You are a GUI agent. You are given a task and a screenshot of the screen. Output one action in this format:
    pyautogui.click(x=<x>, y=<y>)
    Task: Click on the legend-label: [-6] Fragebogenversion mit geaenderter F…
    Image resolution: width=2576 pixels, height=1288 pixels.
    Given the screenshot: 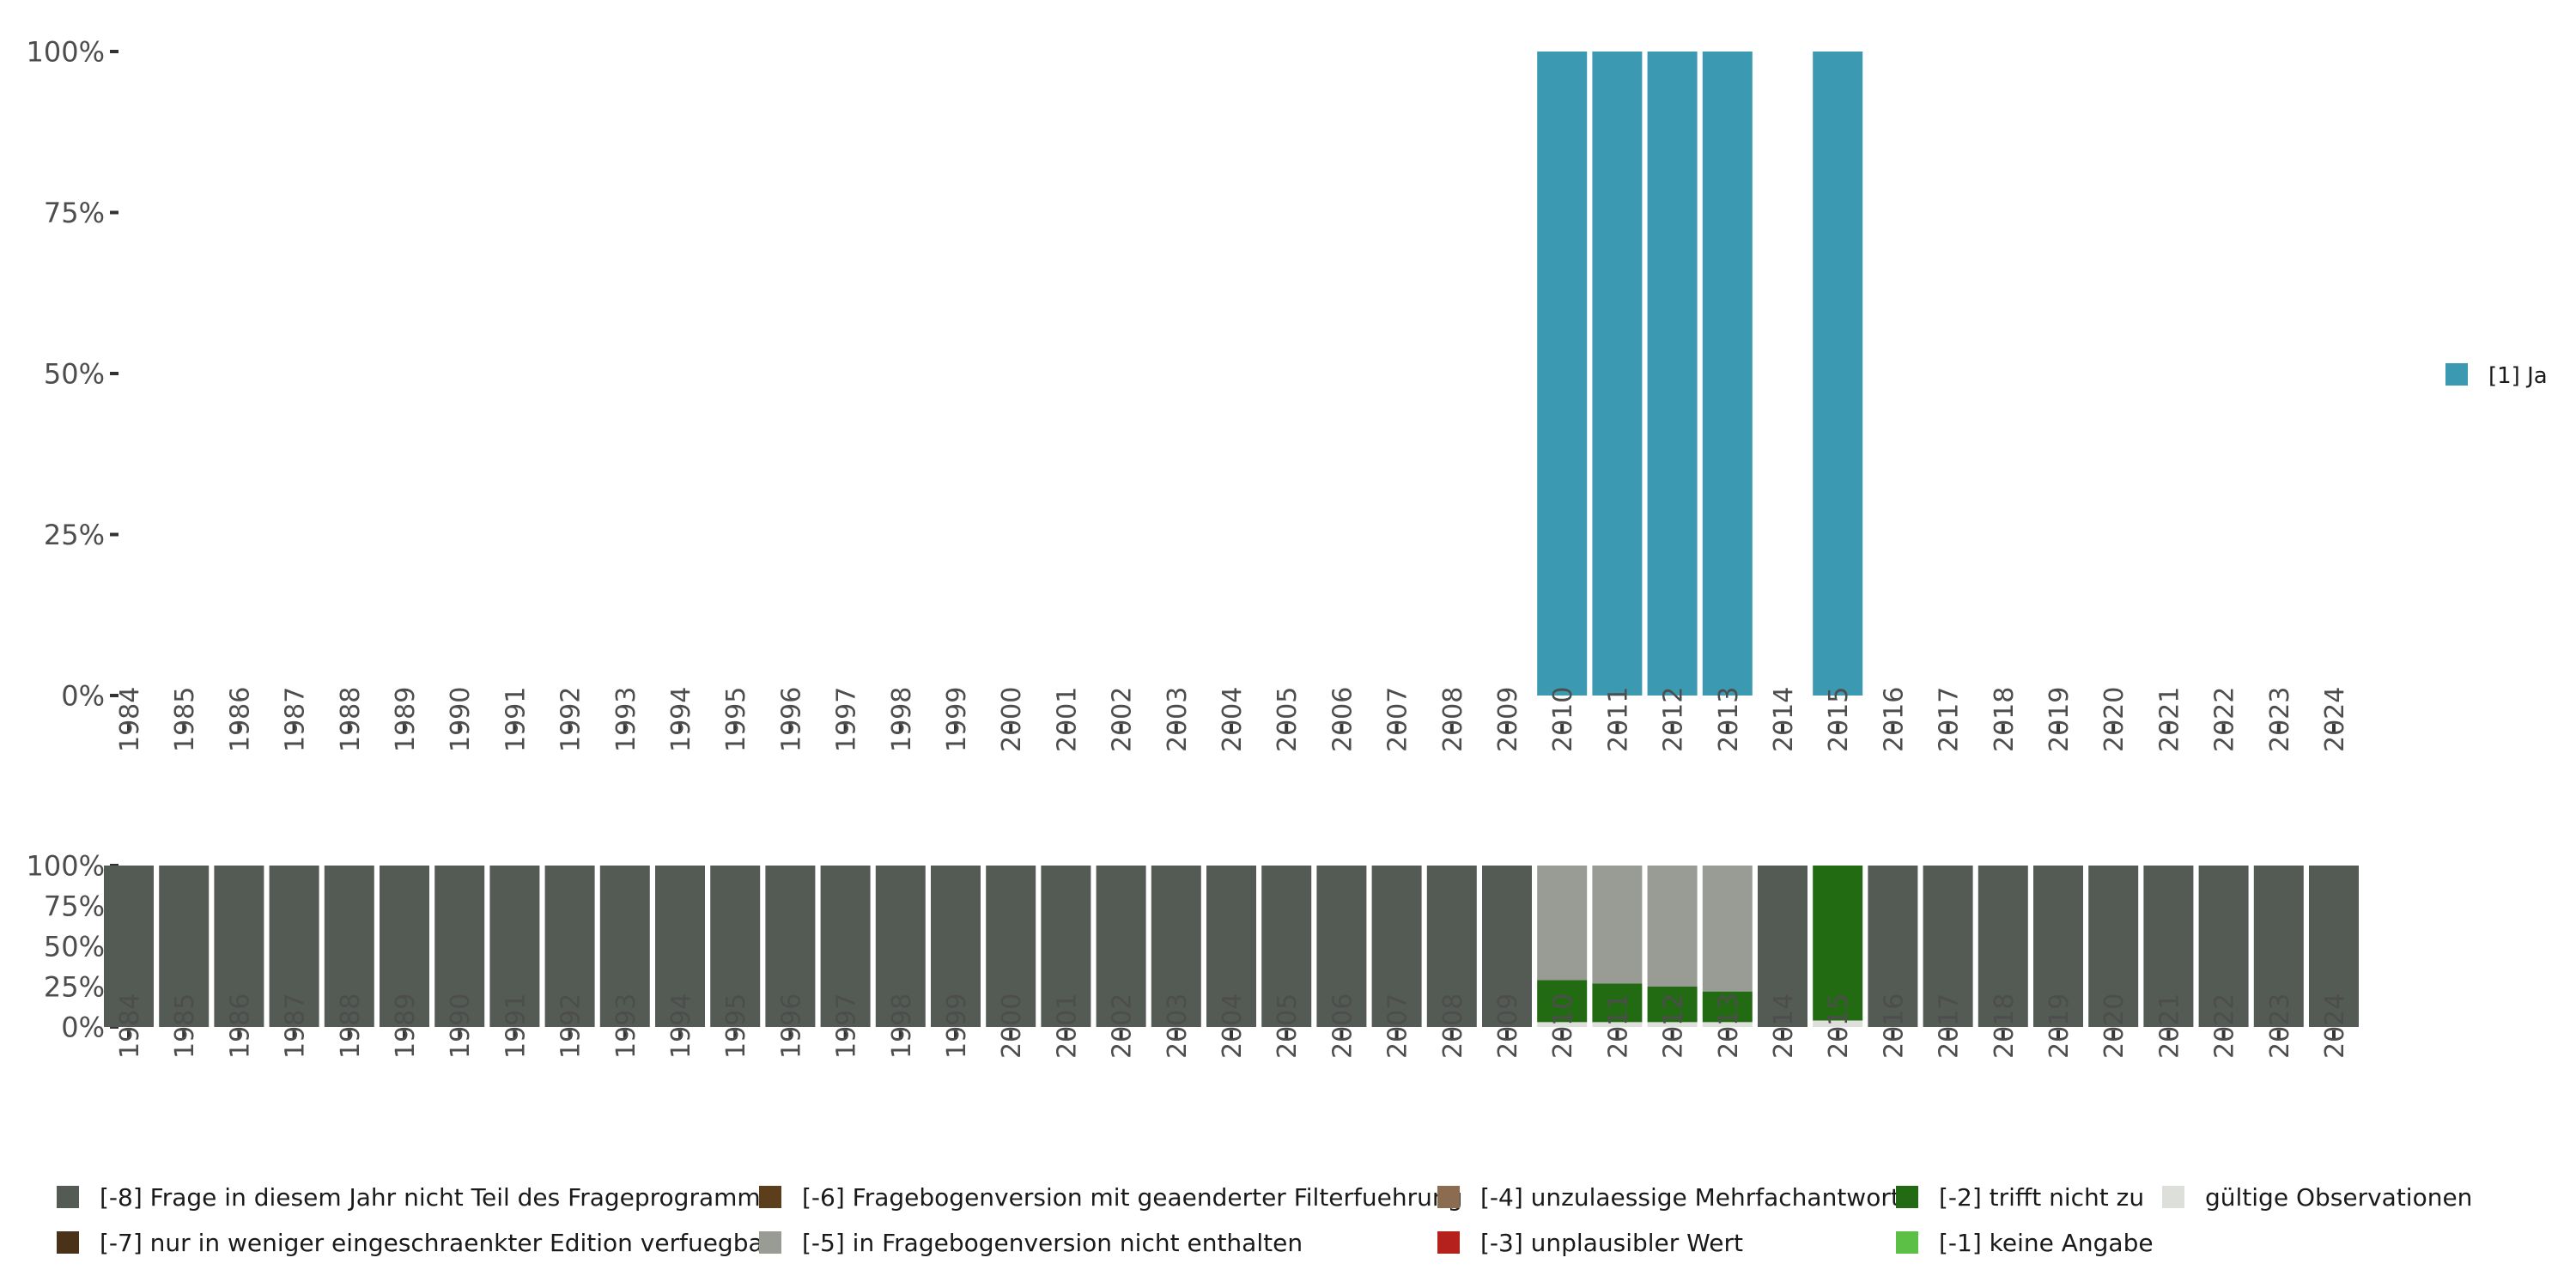 What is the action you would take?
    pyautogui.click(x=1132, y=1197)
    